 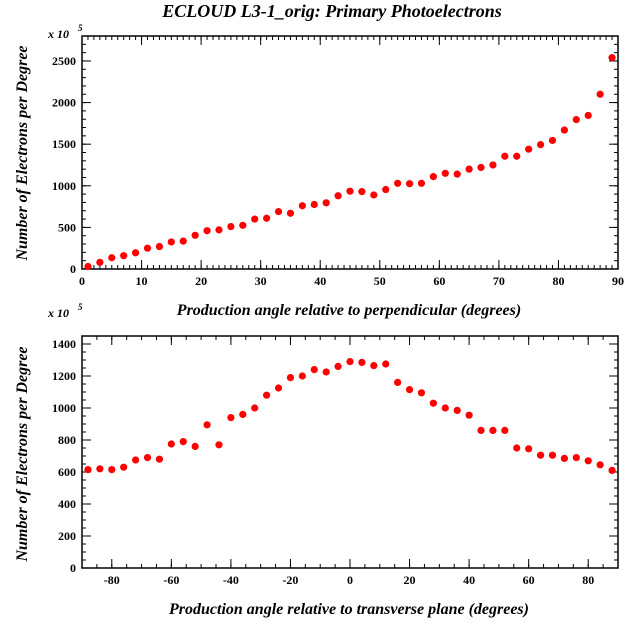 What do you see at coordinates (64, 344) in the screenshot?
I see `chart-bottom-y-tick-label: 1400` at bounding box center [64, 344].